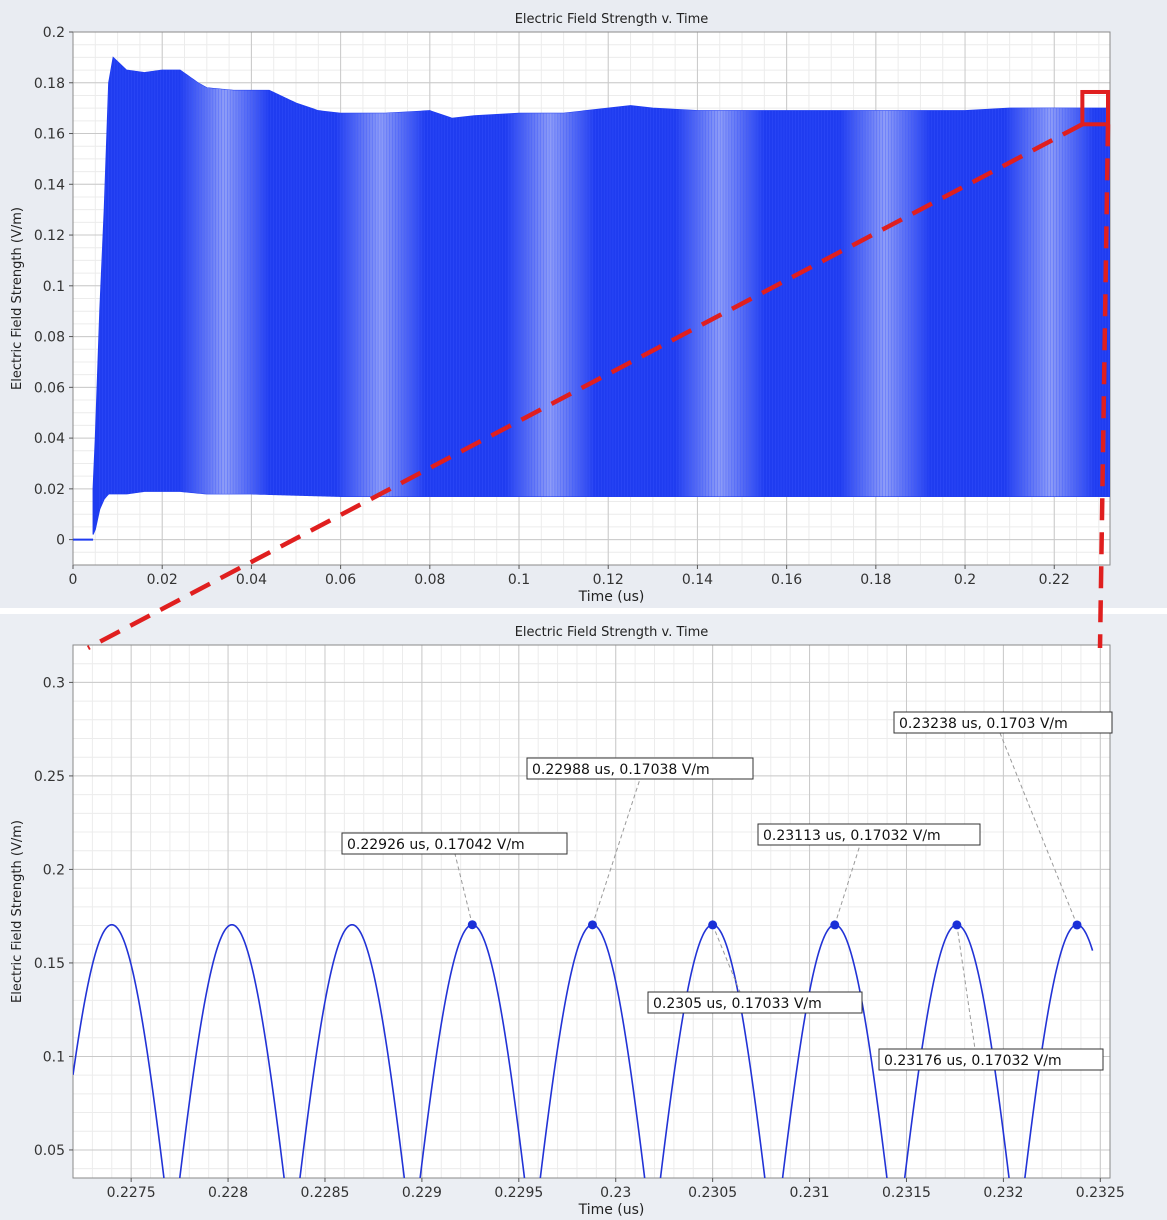  I want to click on x-tick-label: 0.04, so click(251, 580).